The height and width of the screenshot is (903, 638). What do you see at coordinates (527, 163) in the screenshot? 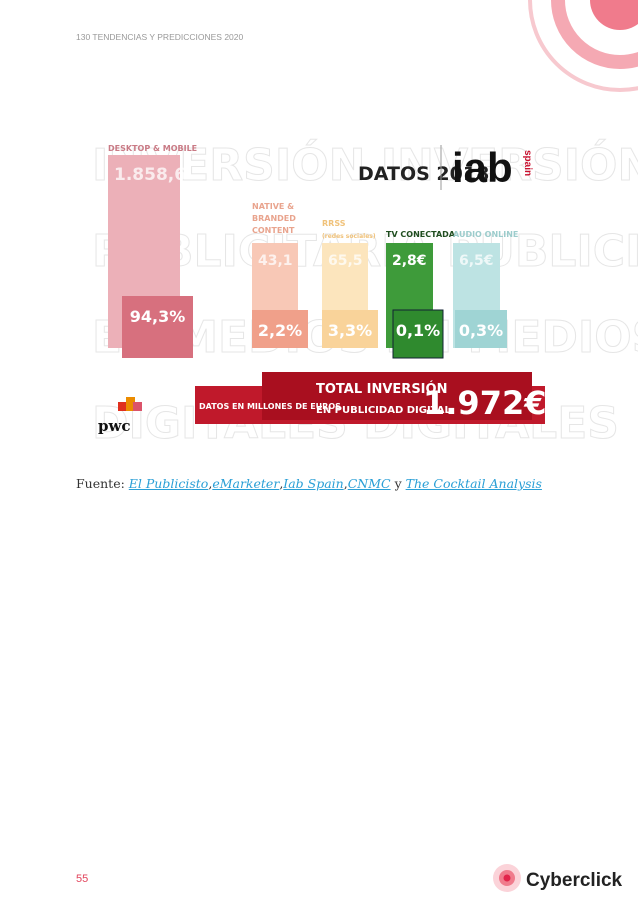
I see `iab-sub: spain` at bounding box center [527, 163].